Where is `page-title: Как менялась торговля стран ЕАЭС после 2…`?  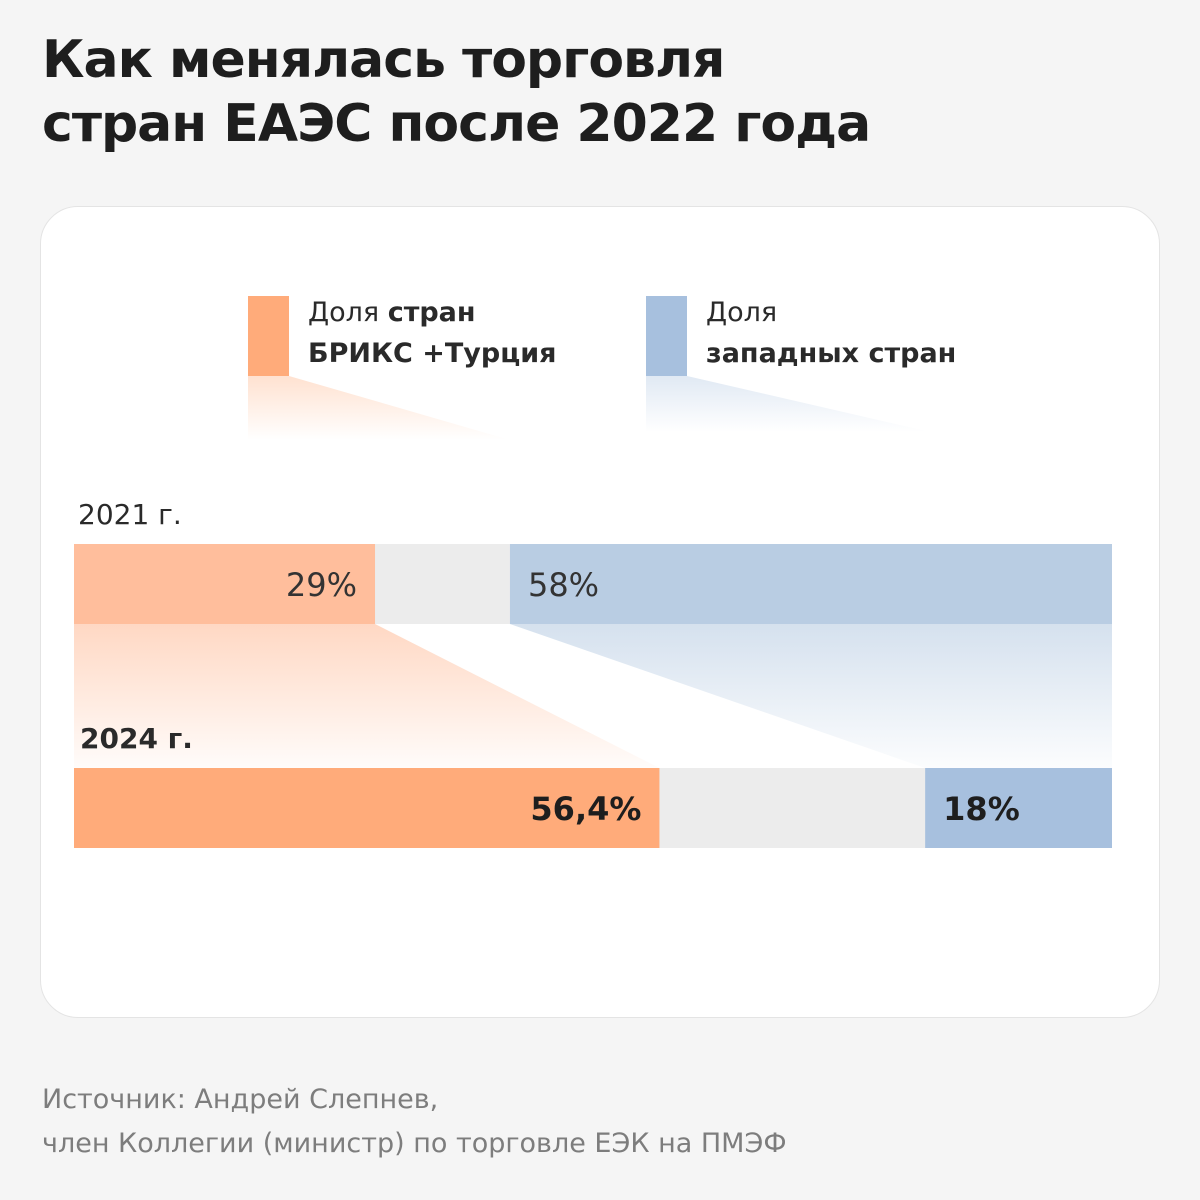 page-title: Как менялась торговля стран ЕАЭС после 2… is located at coordinates (456, 92).